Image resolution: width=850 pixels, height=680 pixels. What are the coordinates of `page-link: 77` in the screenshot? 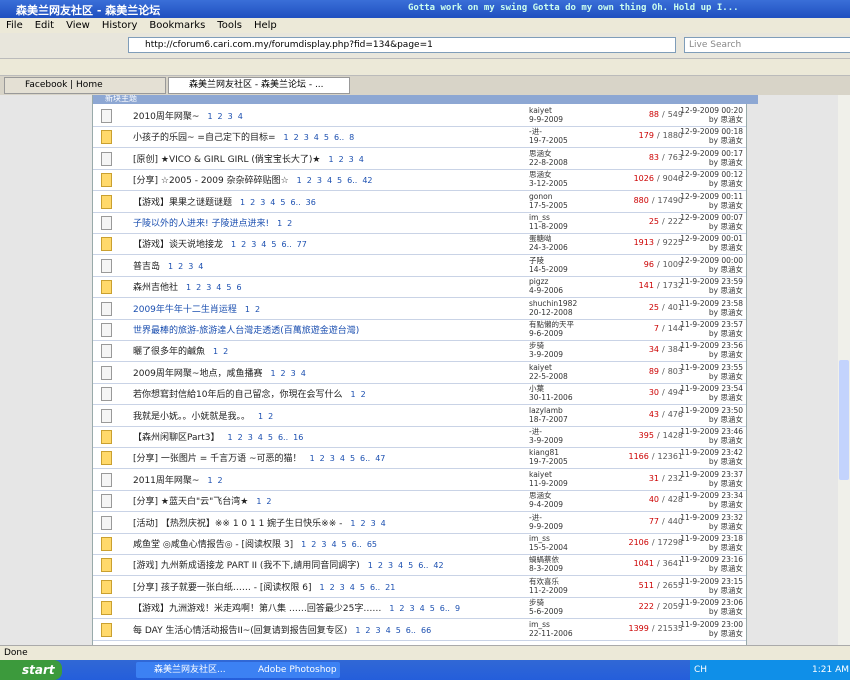 It's located at (301, 245).